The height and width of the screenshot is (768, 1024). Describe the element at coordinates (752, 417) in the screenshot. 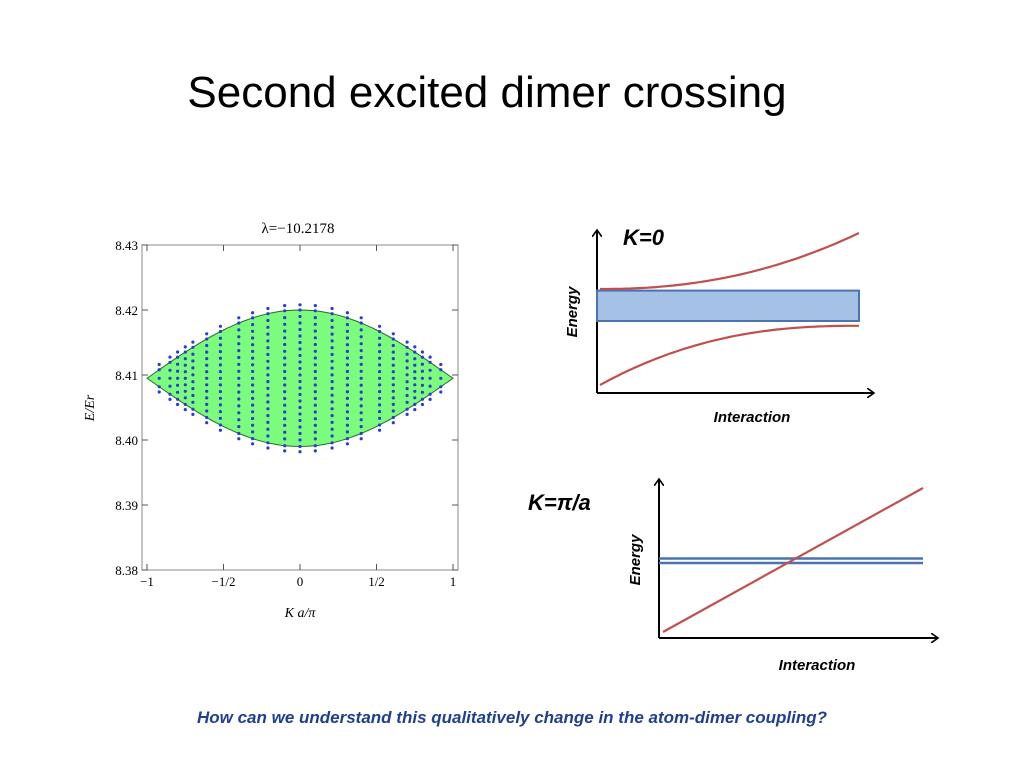

I see `k0-interaction-label: Interaction` at that location.